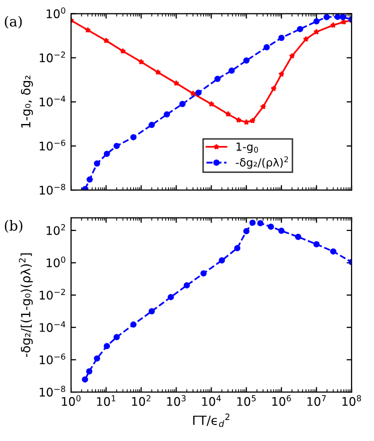 This screenshot has height=441, width=374. Describe the element at coordinates (316, 400) in the screenshot. I see `x-tick-label: 10$^{7}$` at that location.